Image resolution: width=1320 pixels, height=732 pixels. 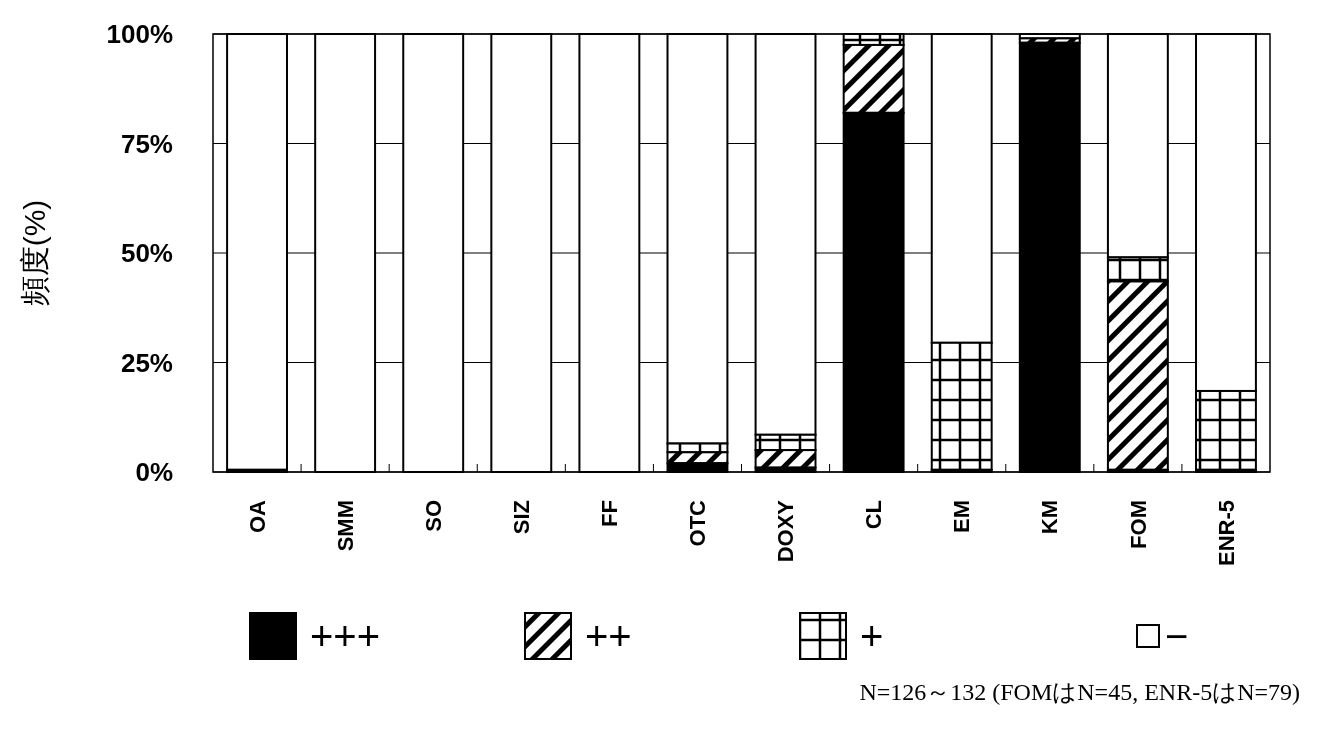 I want to click on text: N=126～132 (FOMはN=45, ENR-5はN=79), so click(x=1079, y=692).